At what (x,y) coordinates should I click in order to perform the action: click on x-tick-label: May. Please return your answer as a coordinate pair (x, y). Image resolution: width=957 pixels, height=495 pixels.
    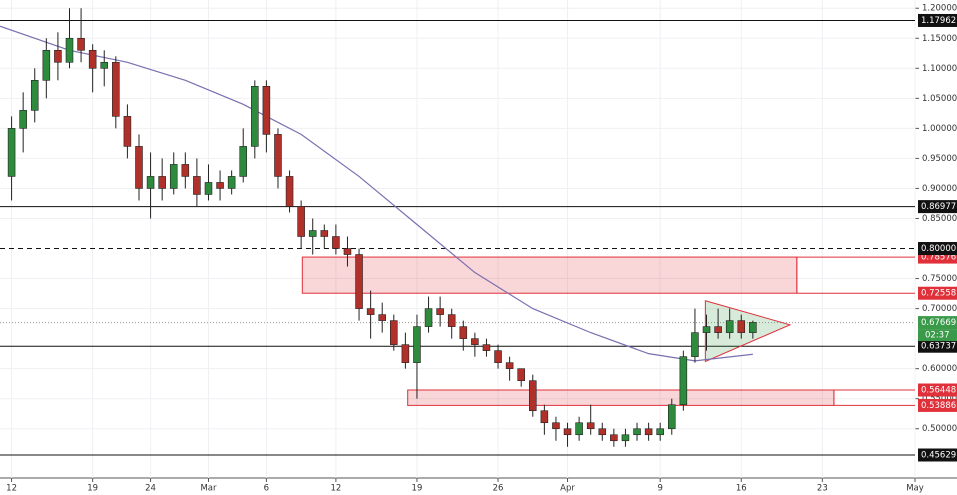
    Looking at the image, I should click on (915, 489).